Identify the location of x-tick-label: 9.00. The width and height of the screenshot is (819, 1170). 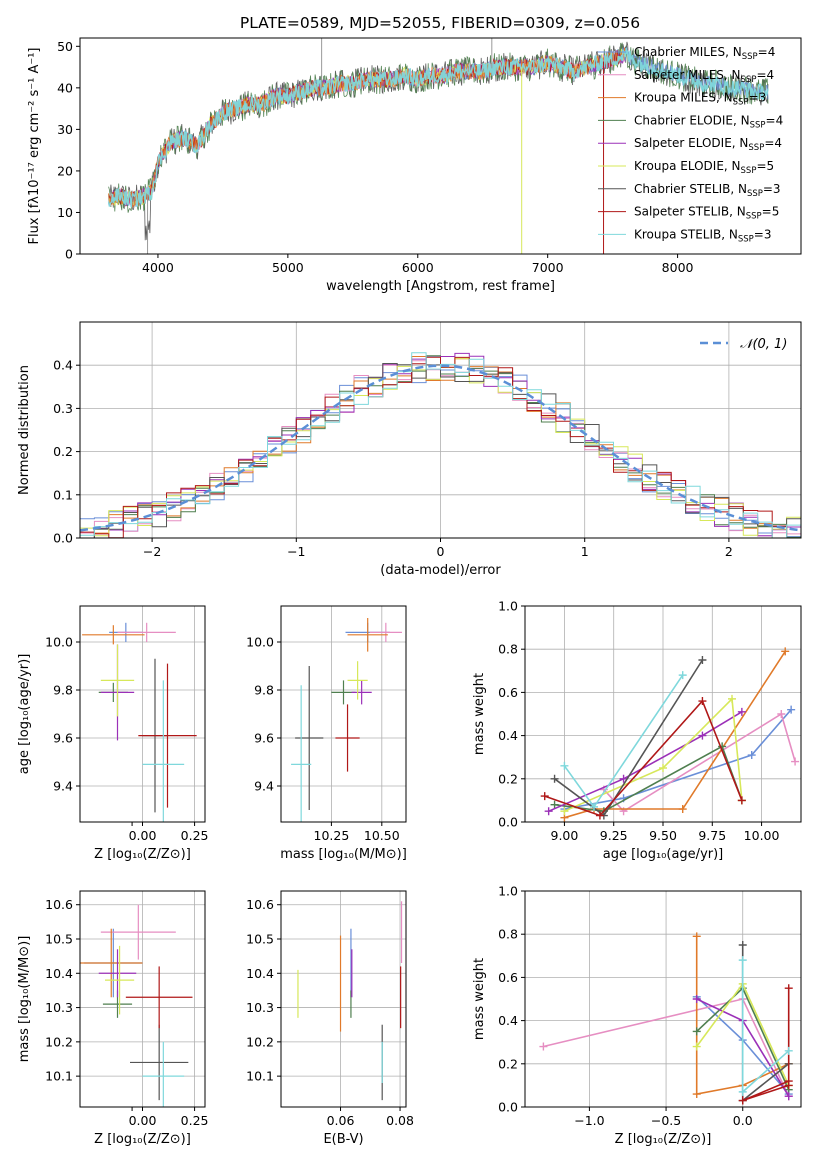
(565, 835).